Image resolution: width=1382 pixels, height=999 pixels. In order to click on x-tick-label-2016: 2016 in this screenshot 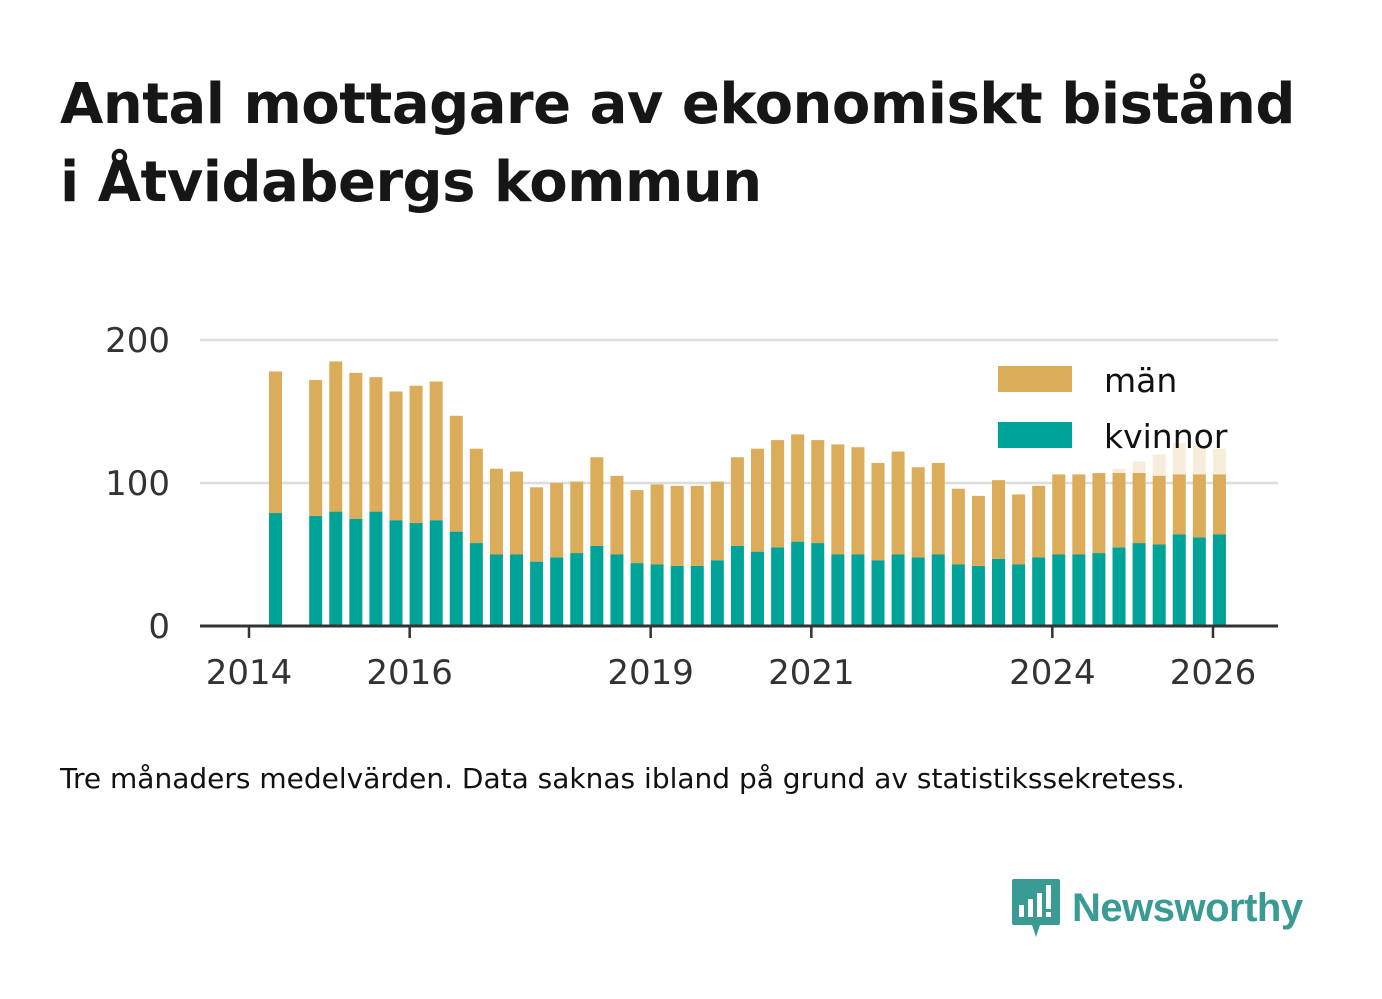, I will do `click(409, 673)`.